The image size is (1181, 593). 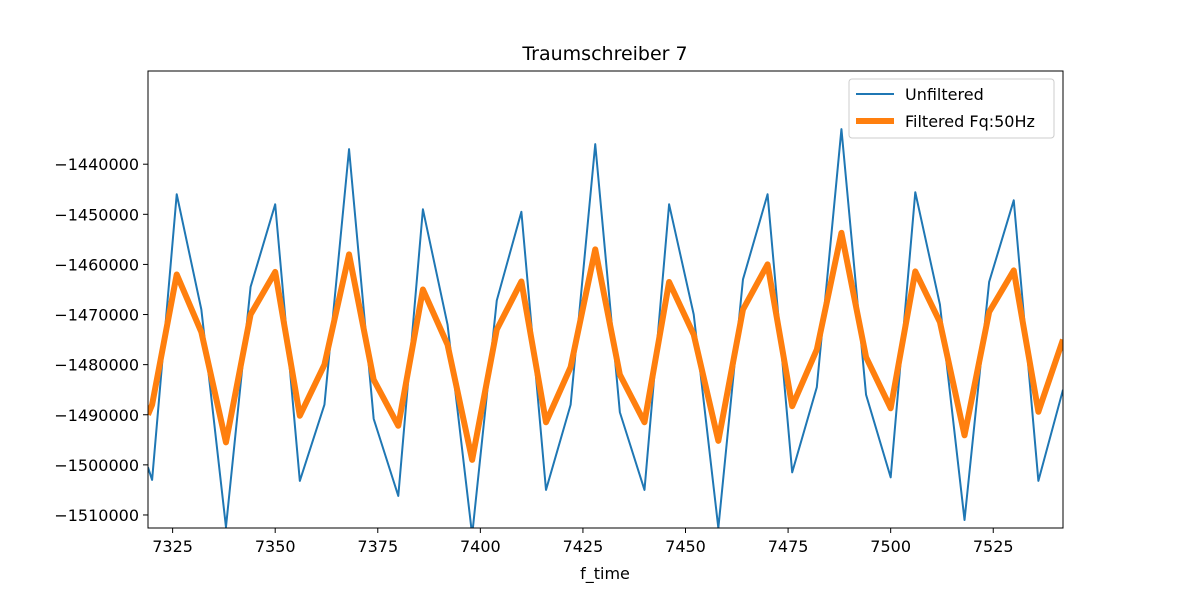 I want to click on legend: Unfiltered Filtered Fq:50Hz, so click(x=951, y=108).